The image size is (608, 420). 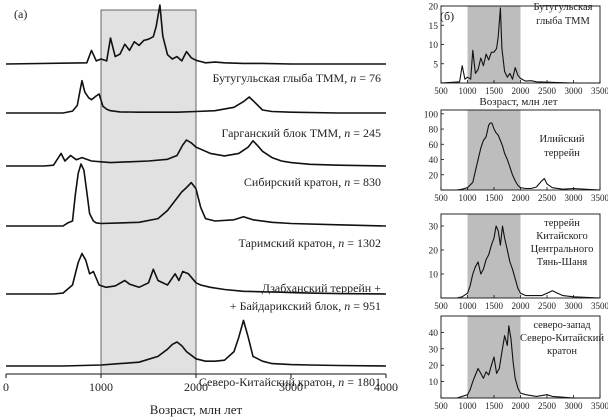 I want to click on panel-title: глыба ТММ, so click(x=563, y=21).